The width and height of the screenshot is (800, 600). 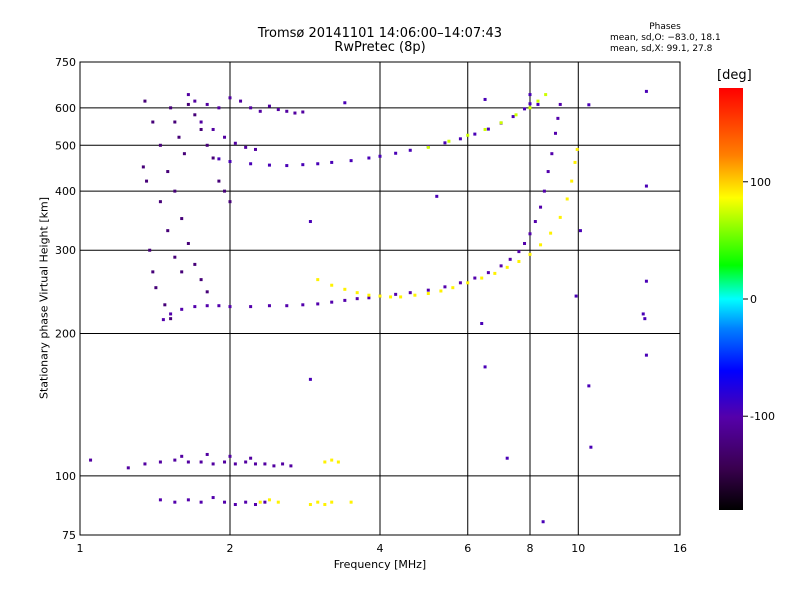 I want to click on y-tick-label: 500, so click(x=65, y=145).